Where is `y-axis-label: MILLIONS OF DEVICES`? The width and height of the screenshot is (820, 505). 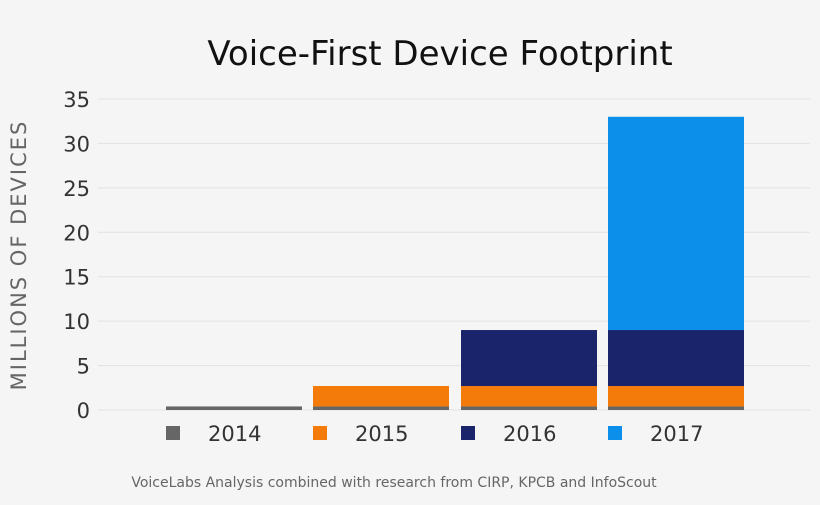
y-axis-label: MILLIONS OF DEVICES is located at coordinates (19, 255).